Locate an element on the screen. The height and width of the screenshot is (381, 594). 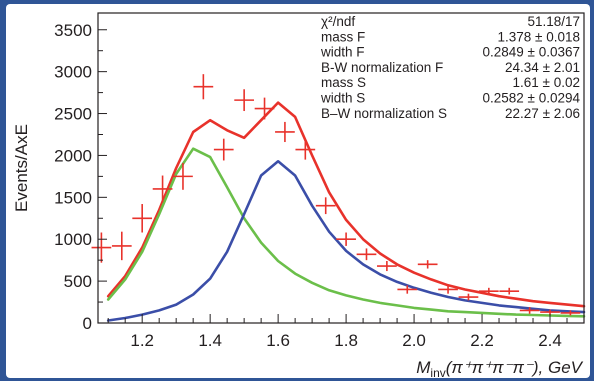
y-tick-label: 1000 is located at coordinates (73, 239).